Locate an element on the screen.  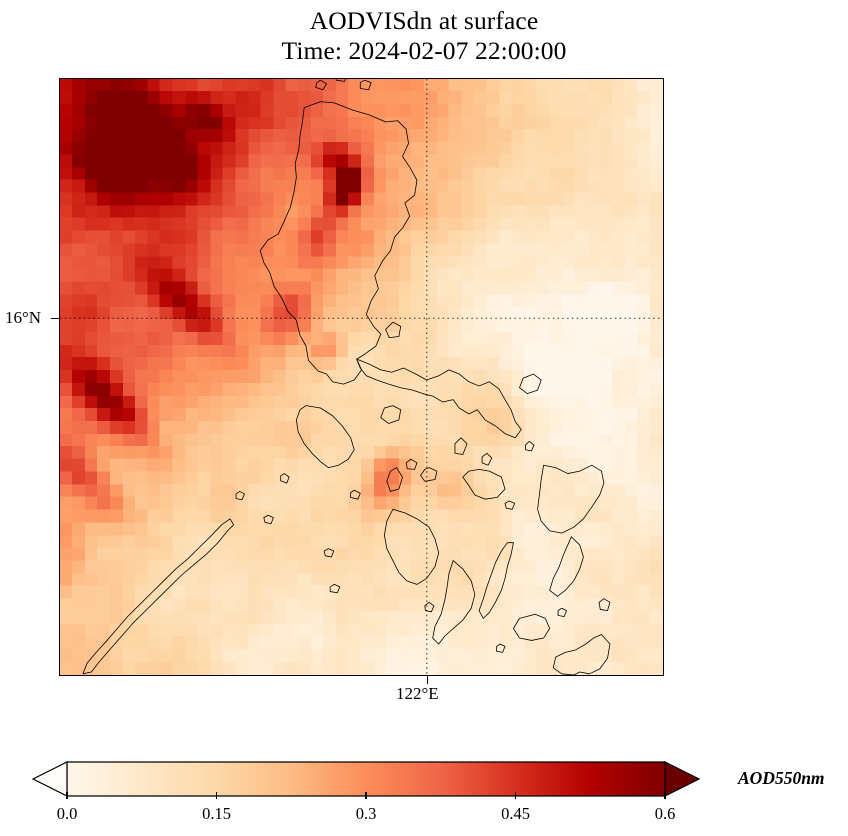
colorbar-tick-label-0.6: 0.6 is located at coordinates (665, 813).